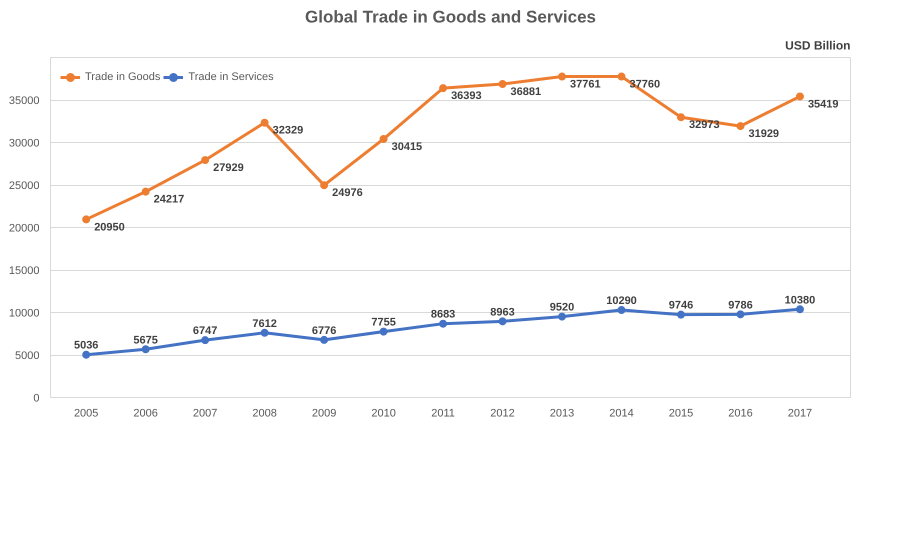  I want to click on data-label: 32329, so click(288, 130).